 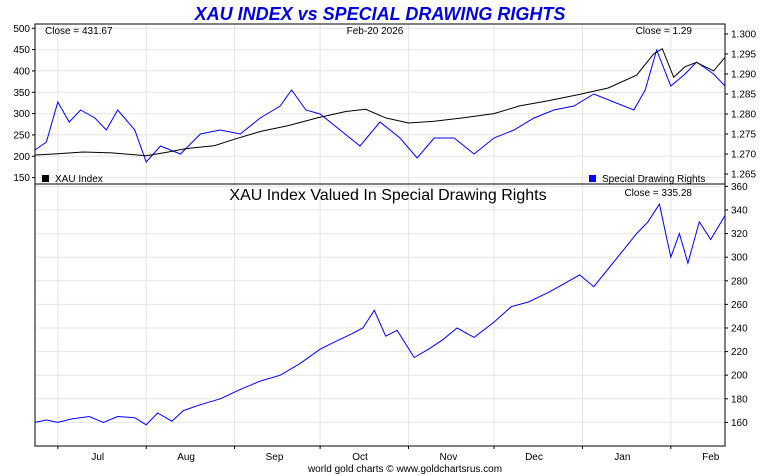 What do you see at coordinates (380, 14) in the screenshot?
I see `chart-title: XAU INDEX vs SPECIAL DRAWING RIGHTS` at bounding box center [380, 14].